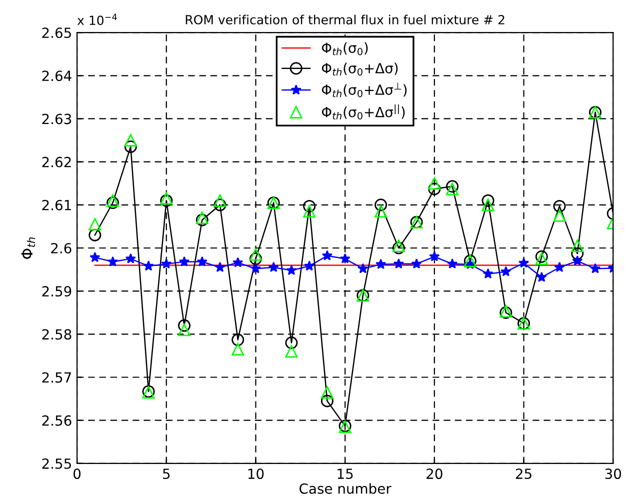 The image size is (642, 501). Describe the element at coordinates (56, 162) in the screenshot. I see `y-tick-label: 2.62` at that location.